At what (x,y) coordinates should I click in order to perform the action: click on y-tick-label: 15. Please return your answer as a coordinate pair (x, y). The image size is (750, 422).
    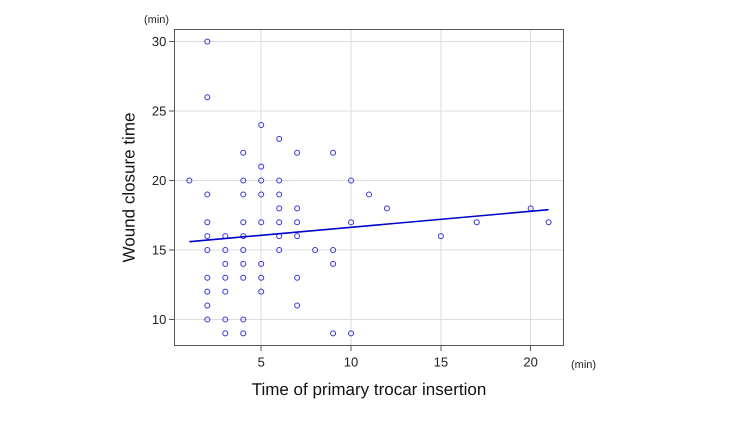
    Looking at the image, I should click on (159, 250).